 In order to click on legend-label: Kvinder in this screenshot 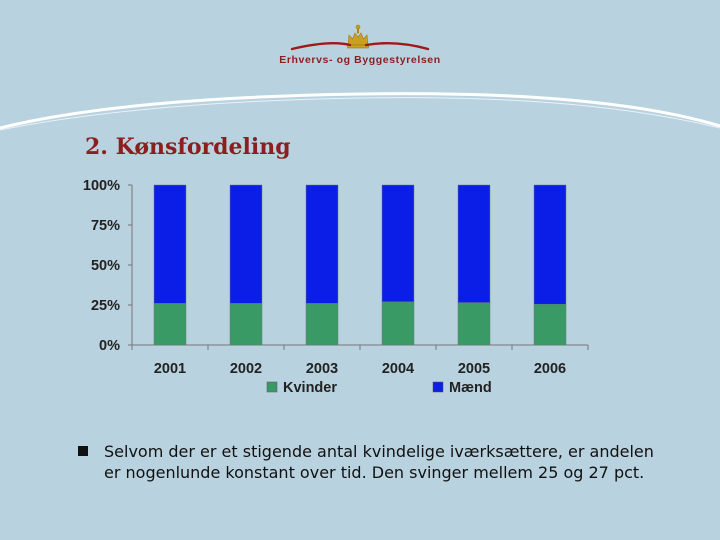, I will do `click(310, 388)`.